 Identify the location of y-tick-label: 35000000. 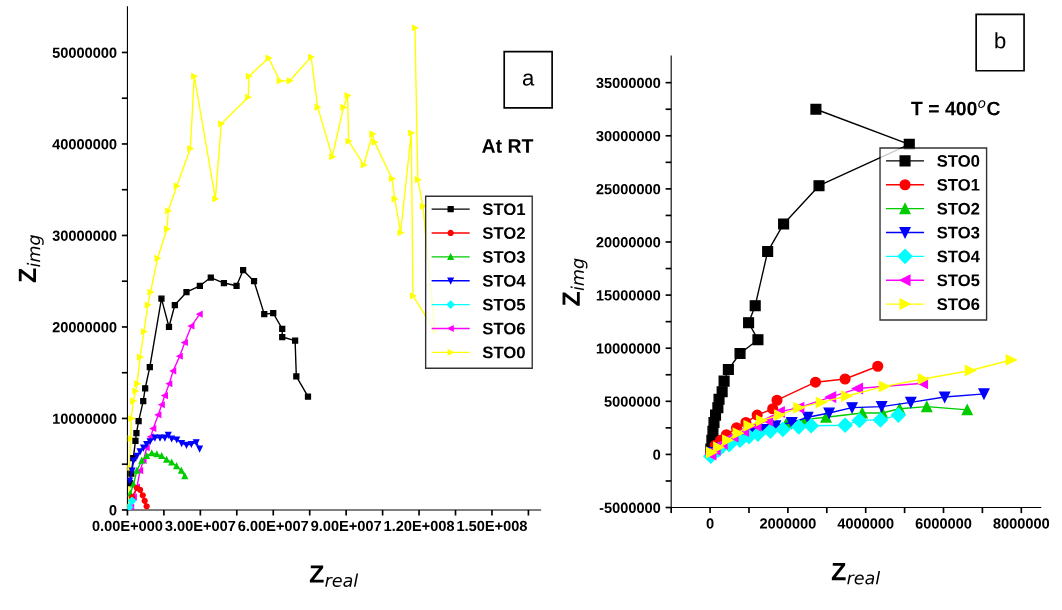
(628, 83).